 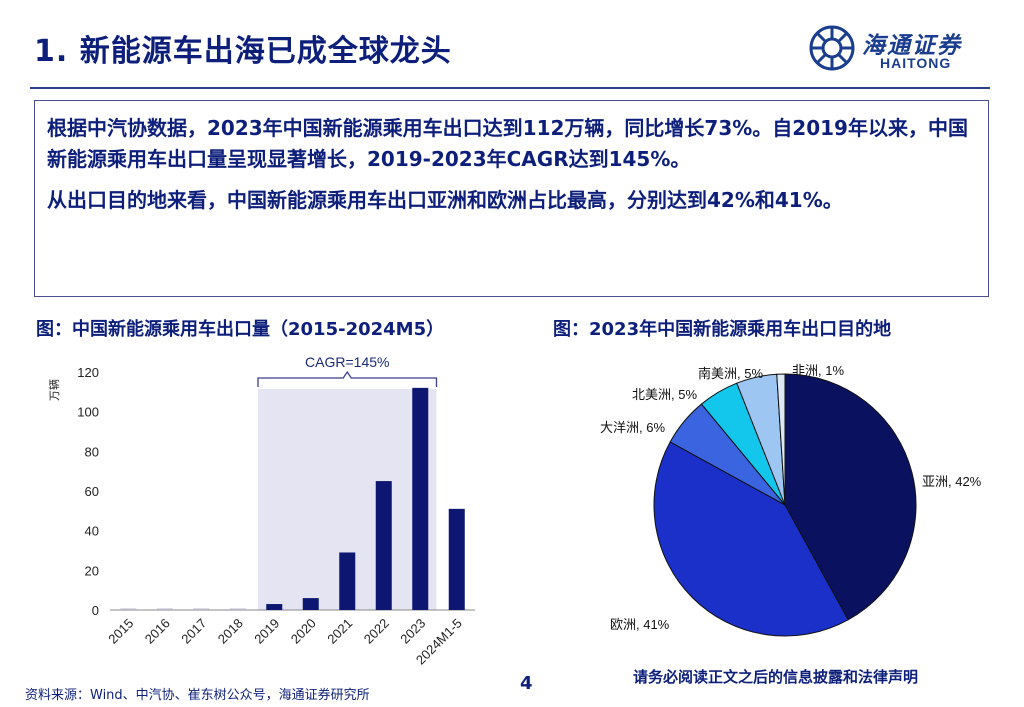 What do you see at coordinates (92, 531) in the screenshot?
I see `y-tick-label: 40` at bounding box center [92, 531].